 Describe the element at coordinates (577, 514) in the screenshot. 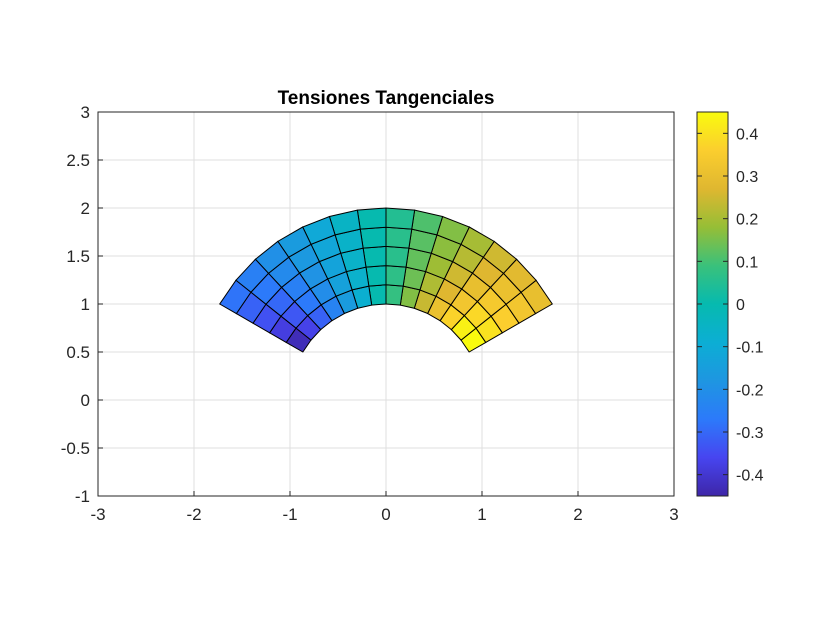

I see `x-tick-label: 2` at that location.